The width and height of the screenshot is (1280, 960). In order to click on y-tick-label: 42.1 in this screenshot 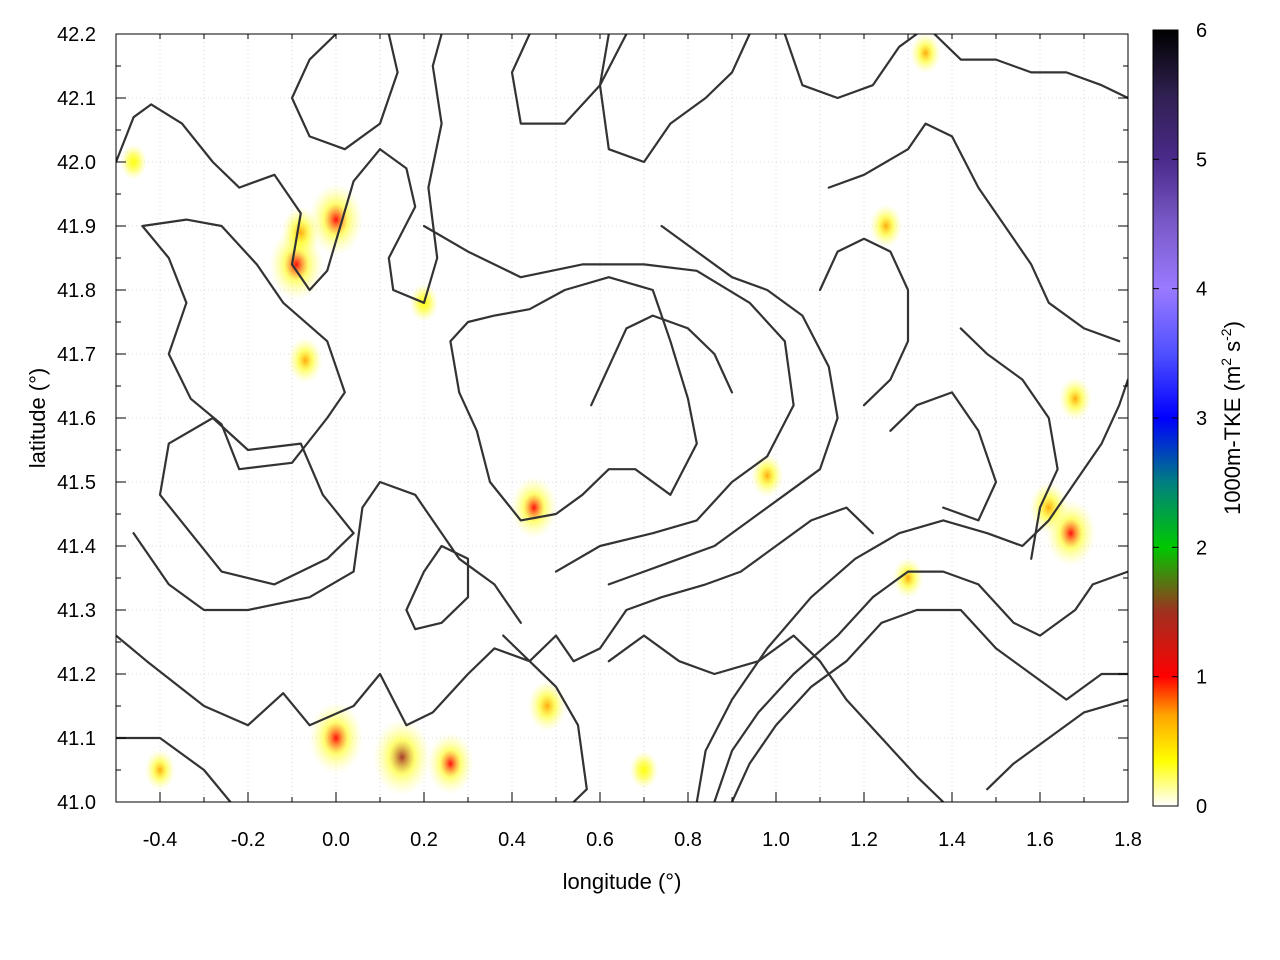, I will do `click(76, 99)`.